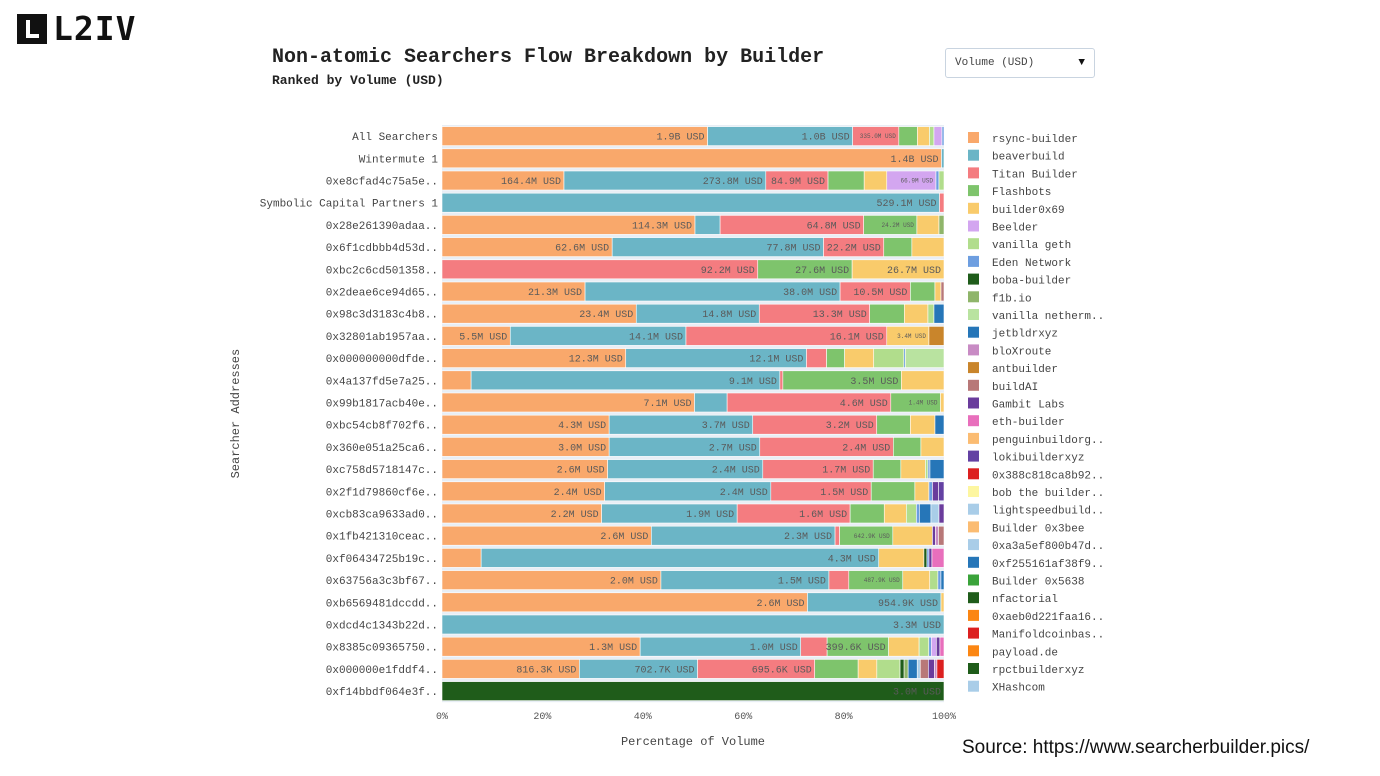 The image size is (1380, 776). What do you see at coordinates (1016, 422) in the screenshot?
I see `legend-item: eth-builder` at bounding box center [1016, 422].